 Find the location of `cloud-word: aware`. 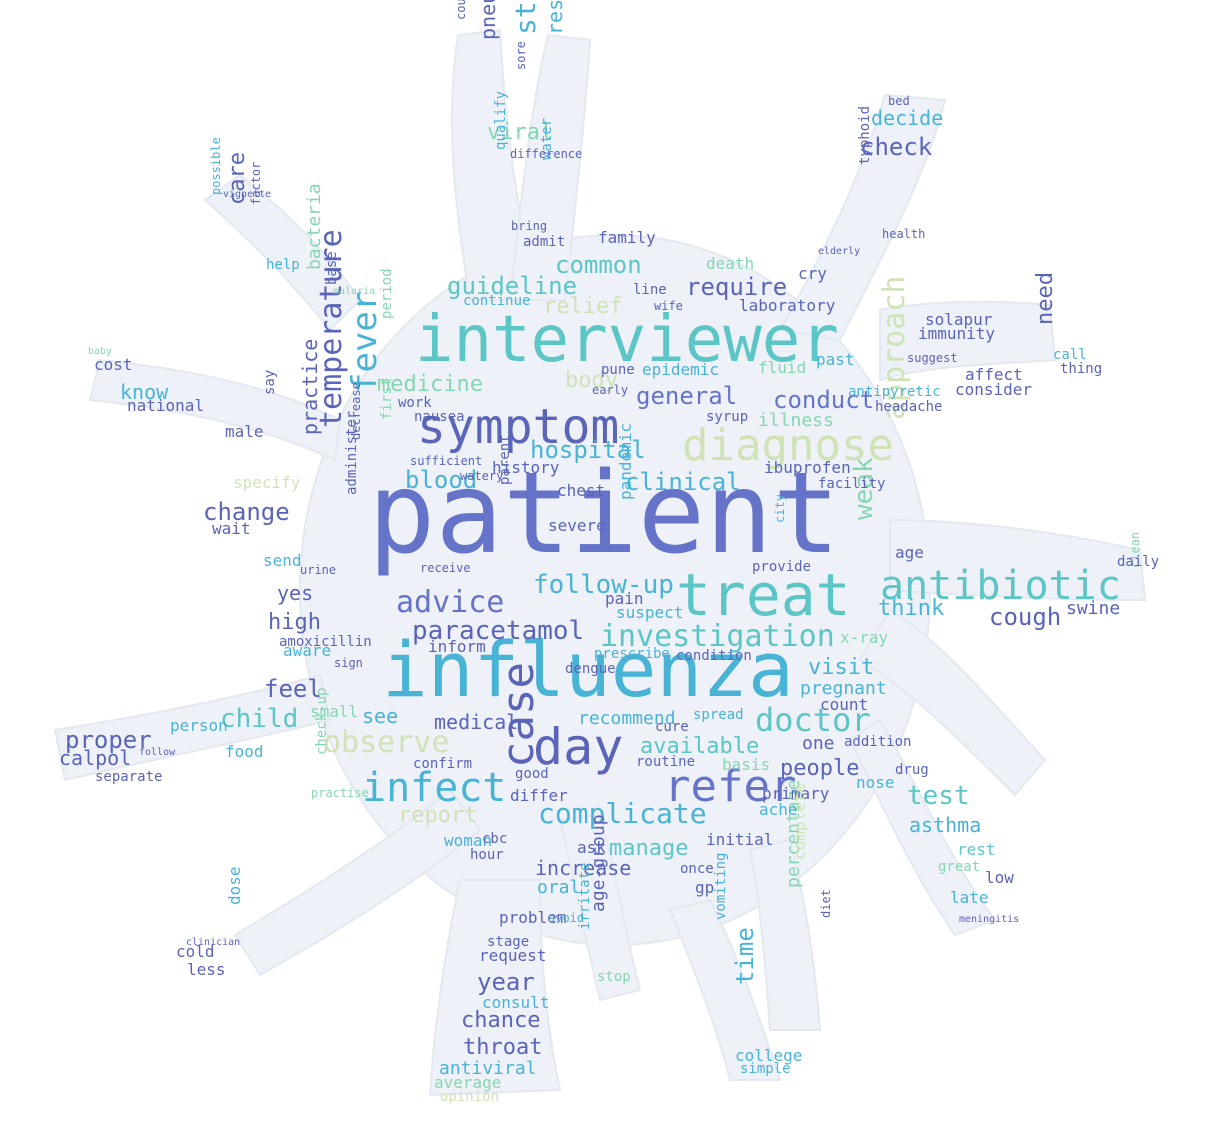

cloud-word: aware is located at coordinates (307, 650).